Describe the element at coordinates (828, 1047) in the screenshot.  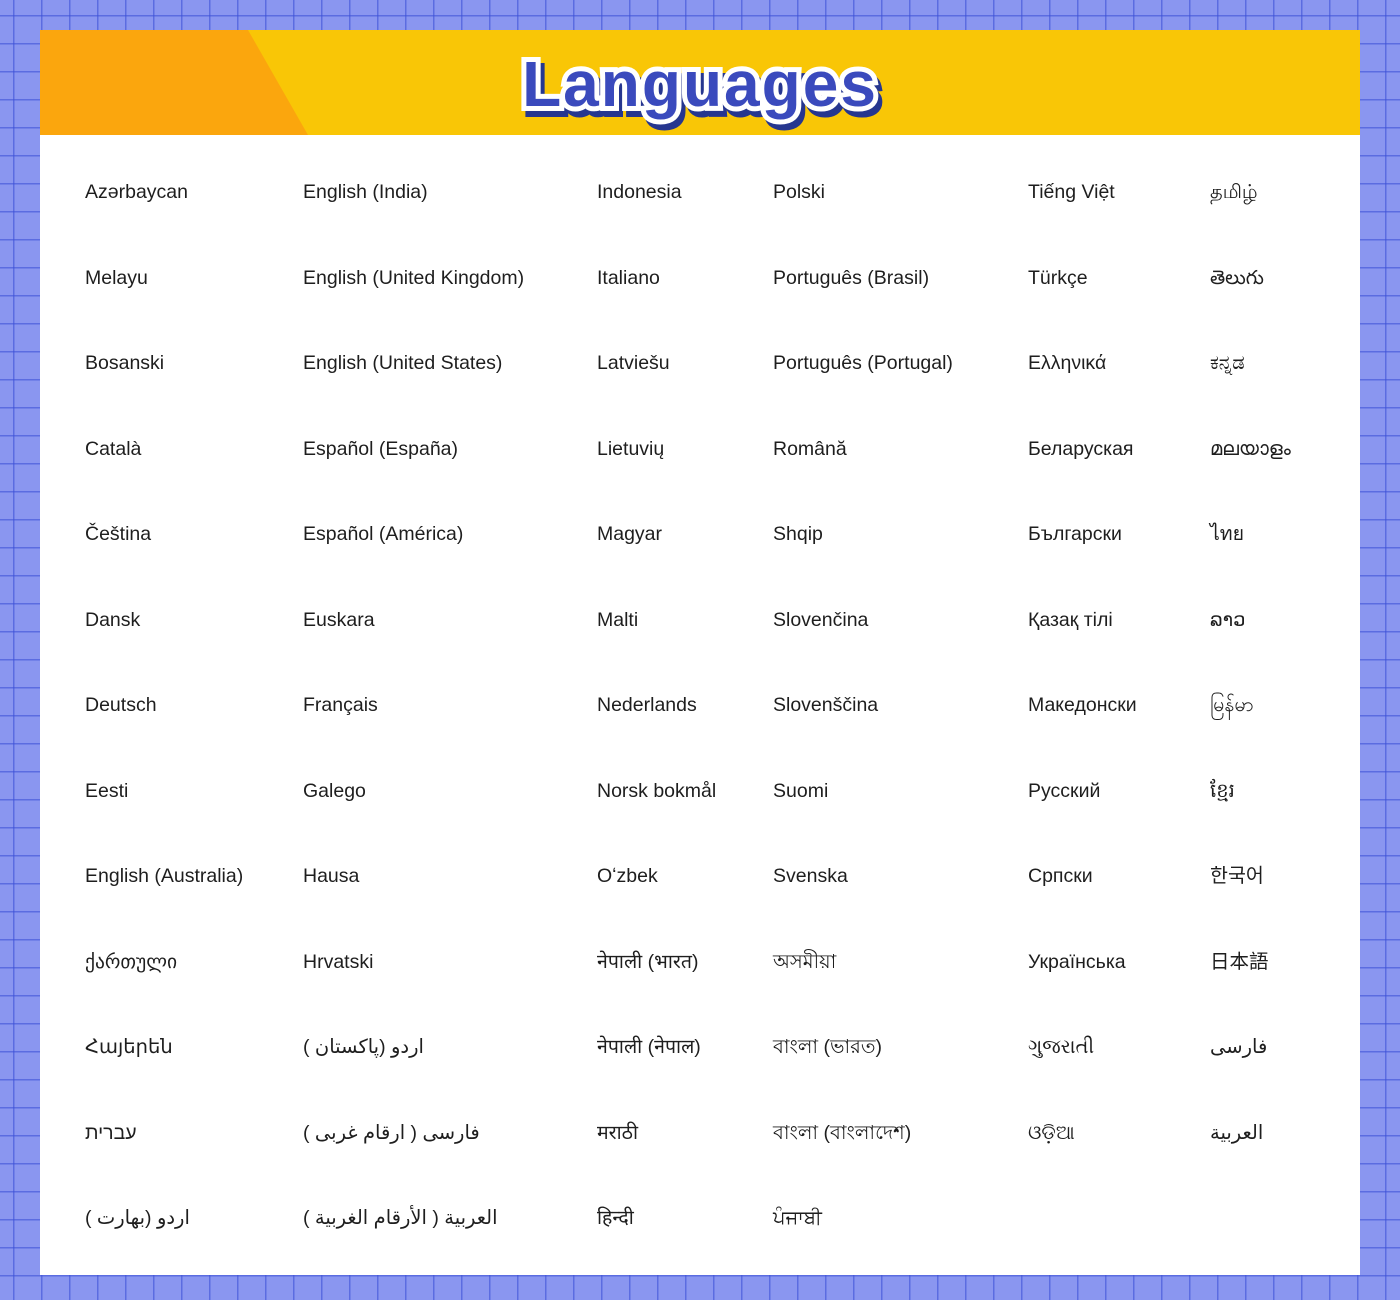
I see `language-option: বাংলা (ভারত)` at that location.